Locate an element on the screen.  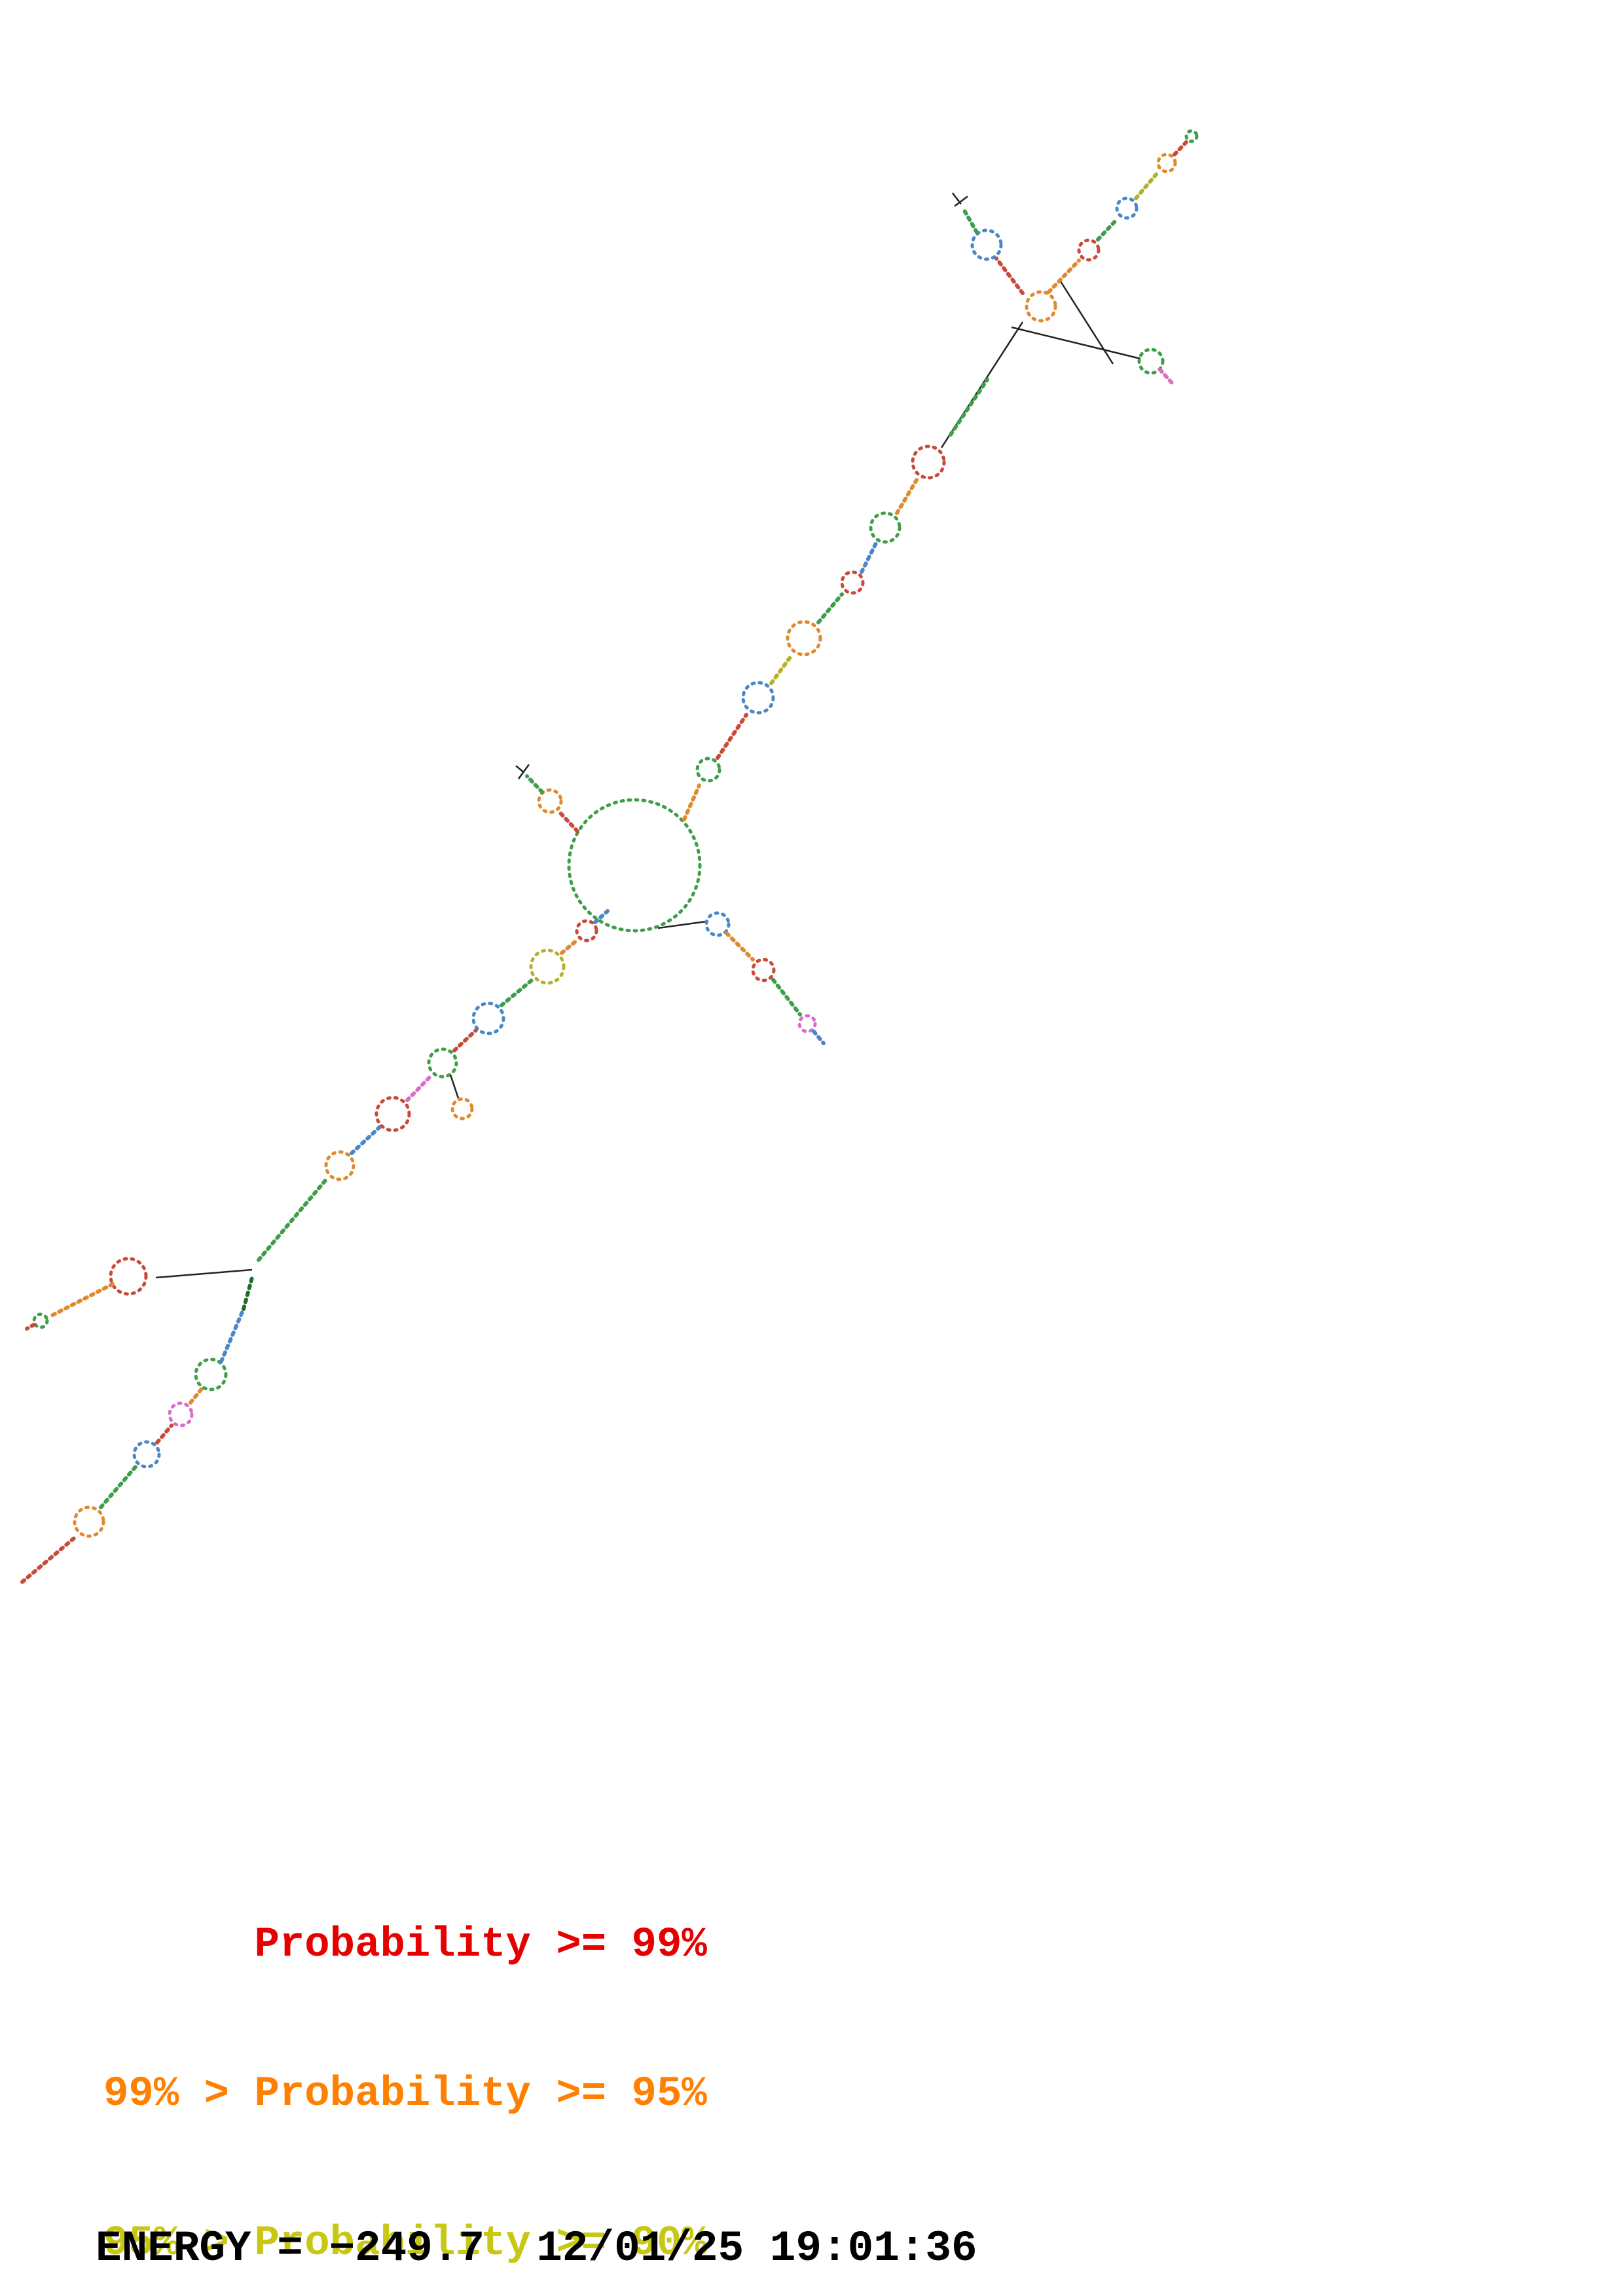
structure-lower-arm is located at coordinates (315, 1246).